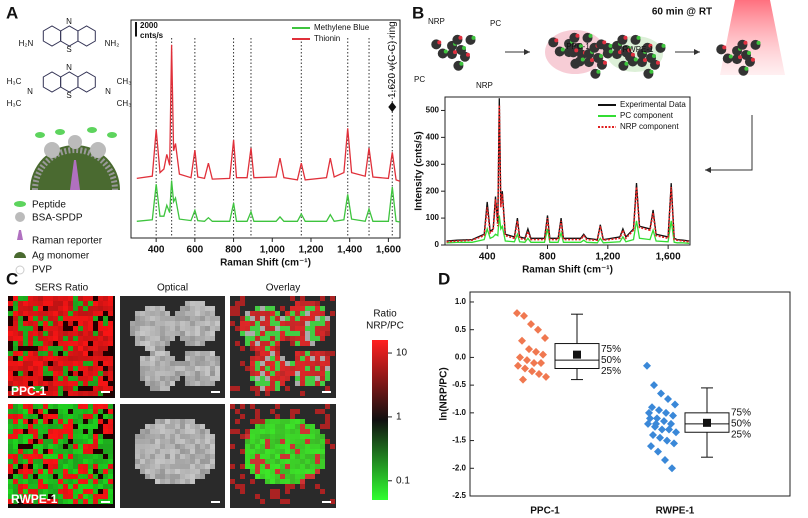  What do you see at coordinates (433, 110) in the screenshot?
I see `y-tick-label: 500` at bounding box center [433, 110].